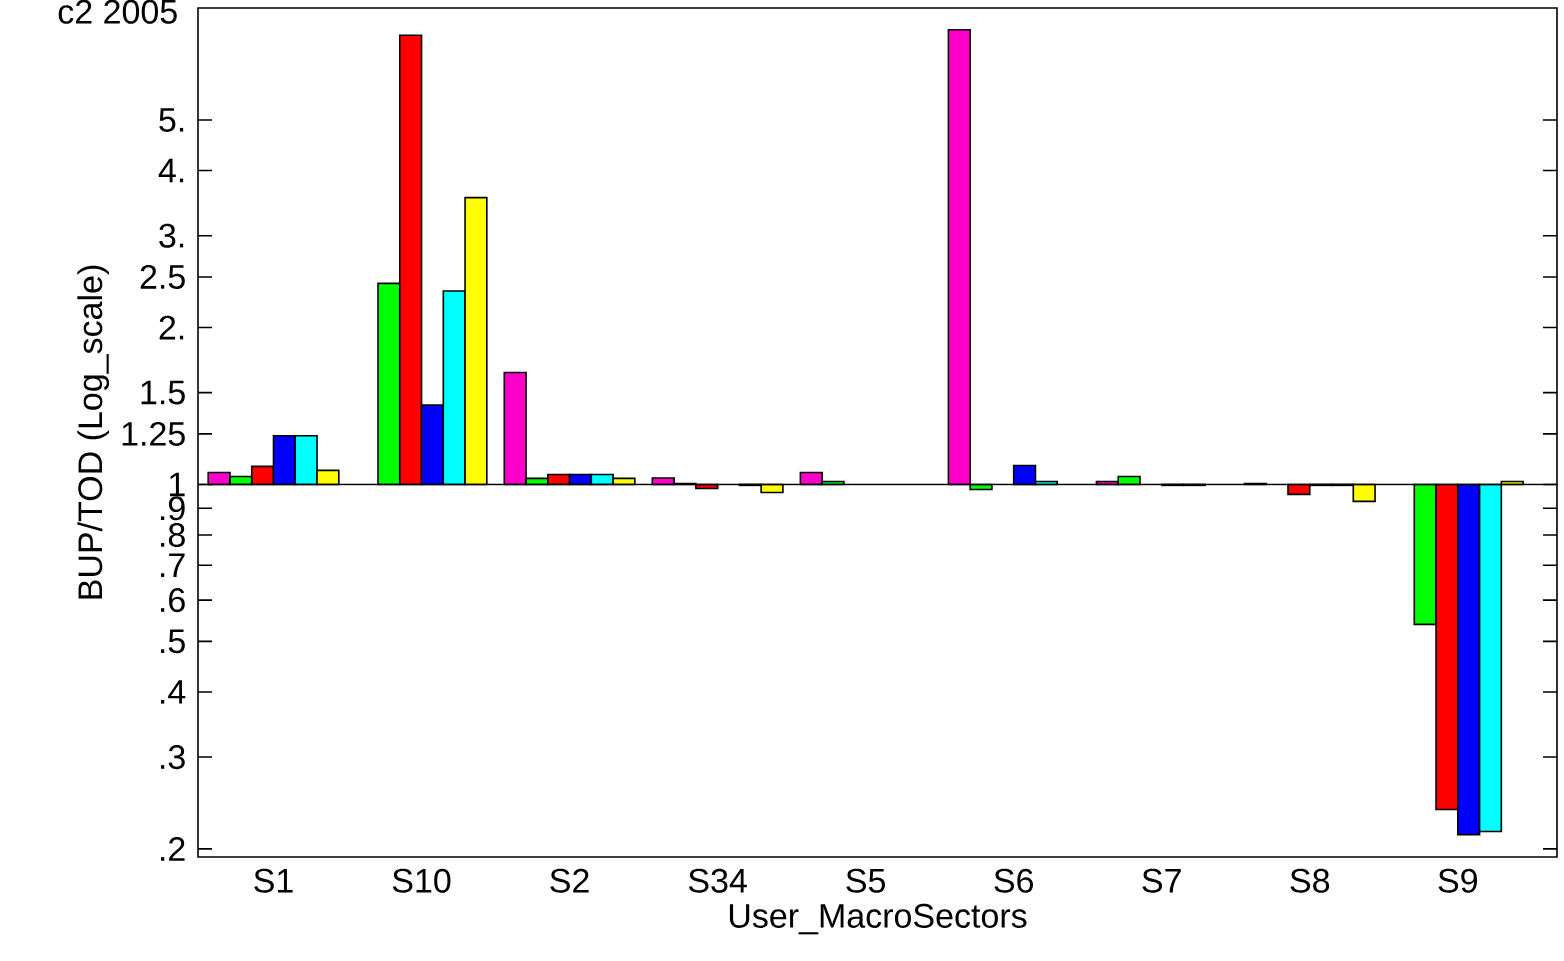 The height and width of the screenshot is (961, 1564). What do you see at coordinates (273, 880) in the screenshot?
I see `x-tick-label: S1` at bounding box center [273, 880].